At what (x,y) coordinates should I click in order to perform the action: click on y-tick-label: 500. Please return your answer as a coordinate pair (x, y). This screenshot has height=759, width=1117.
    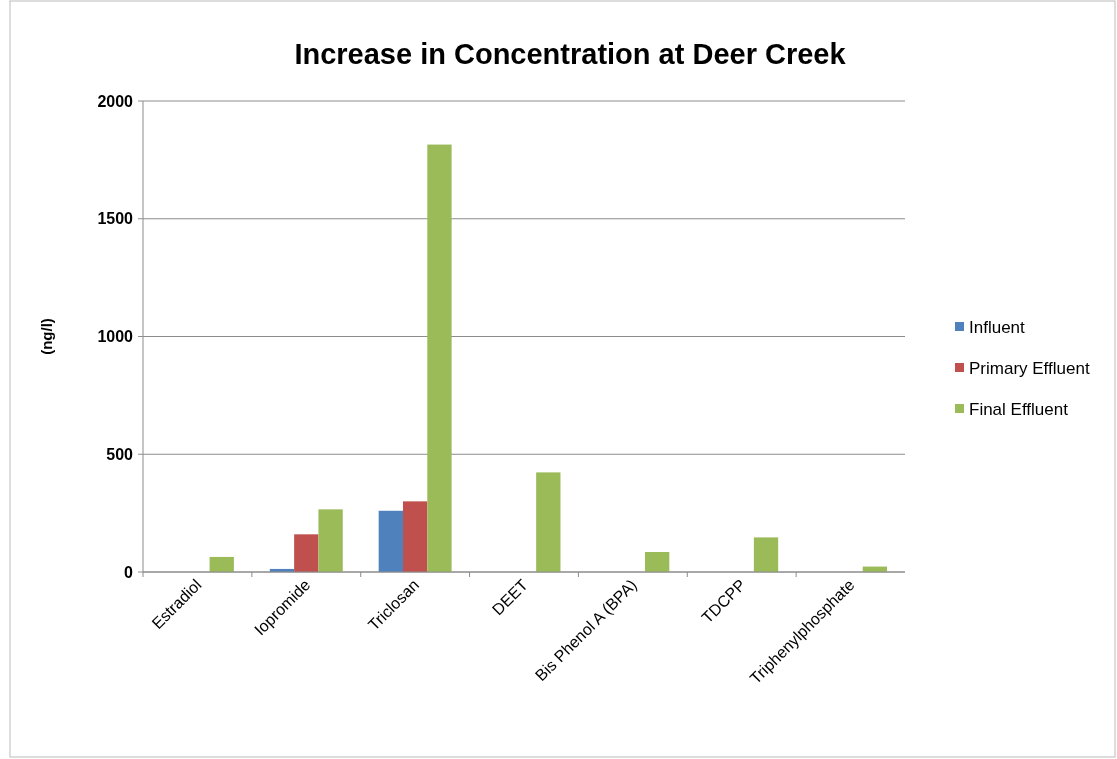
    Looking at the image, I should click on (120, 454).